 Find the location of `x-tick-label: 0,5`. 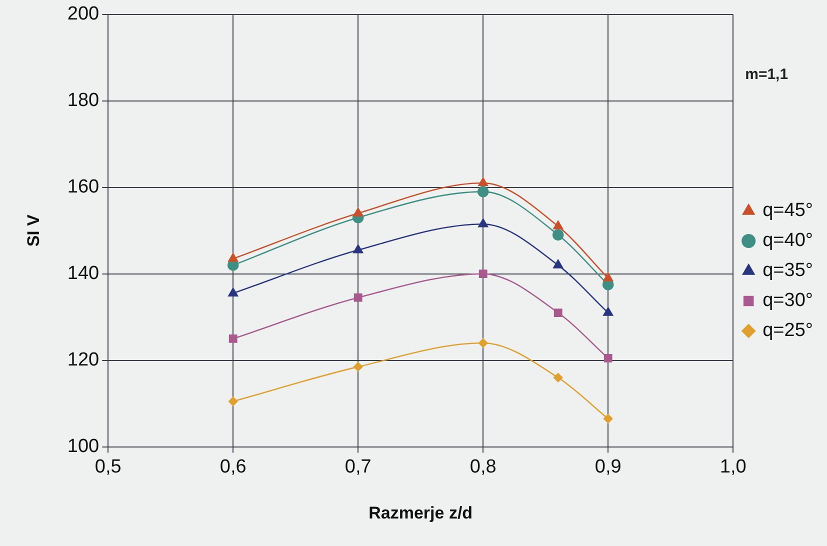

x-tick-label: 0,5 is located at coordinates (108, 467).